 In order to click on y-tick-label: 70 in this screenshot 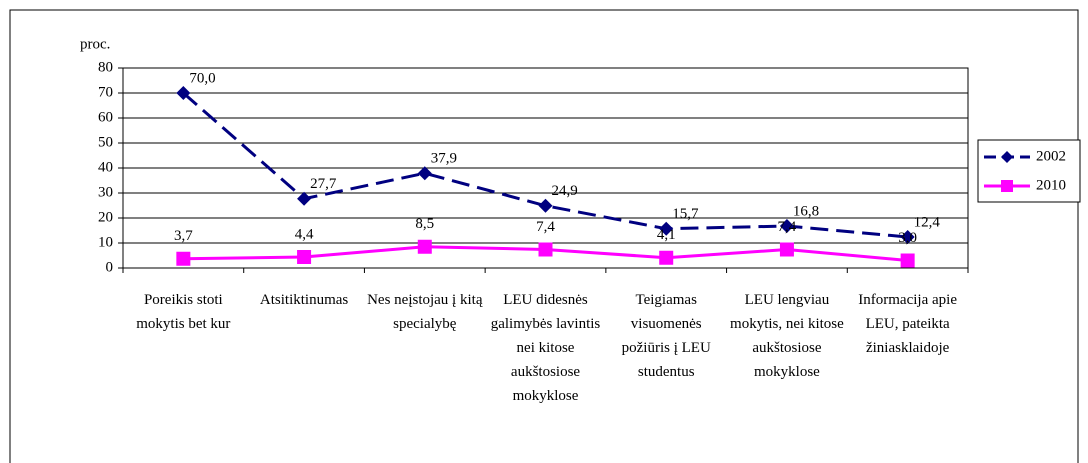, I will do `click(105, 92)`.